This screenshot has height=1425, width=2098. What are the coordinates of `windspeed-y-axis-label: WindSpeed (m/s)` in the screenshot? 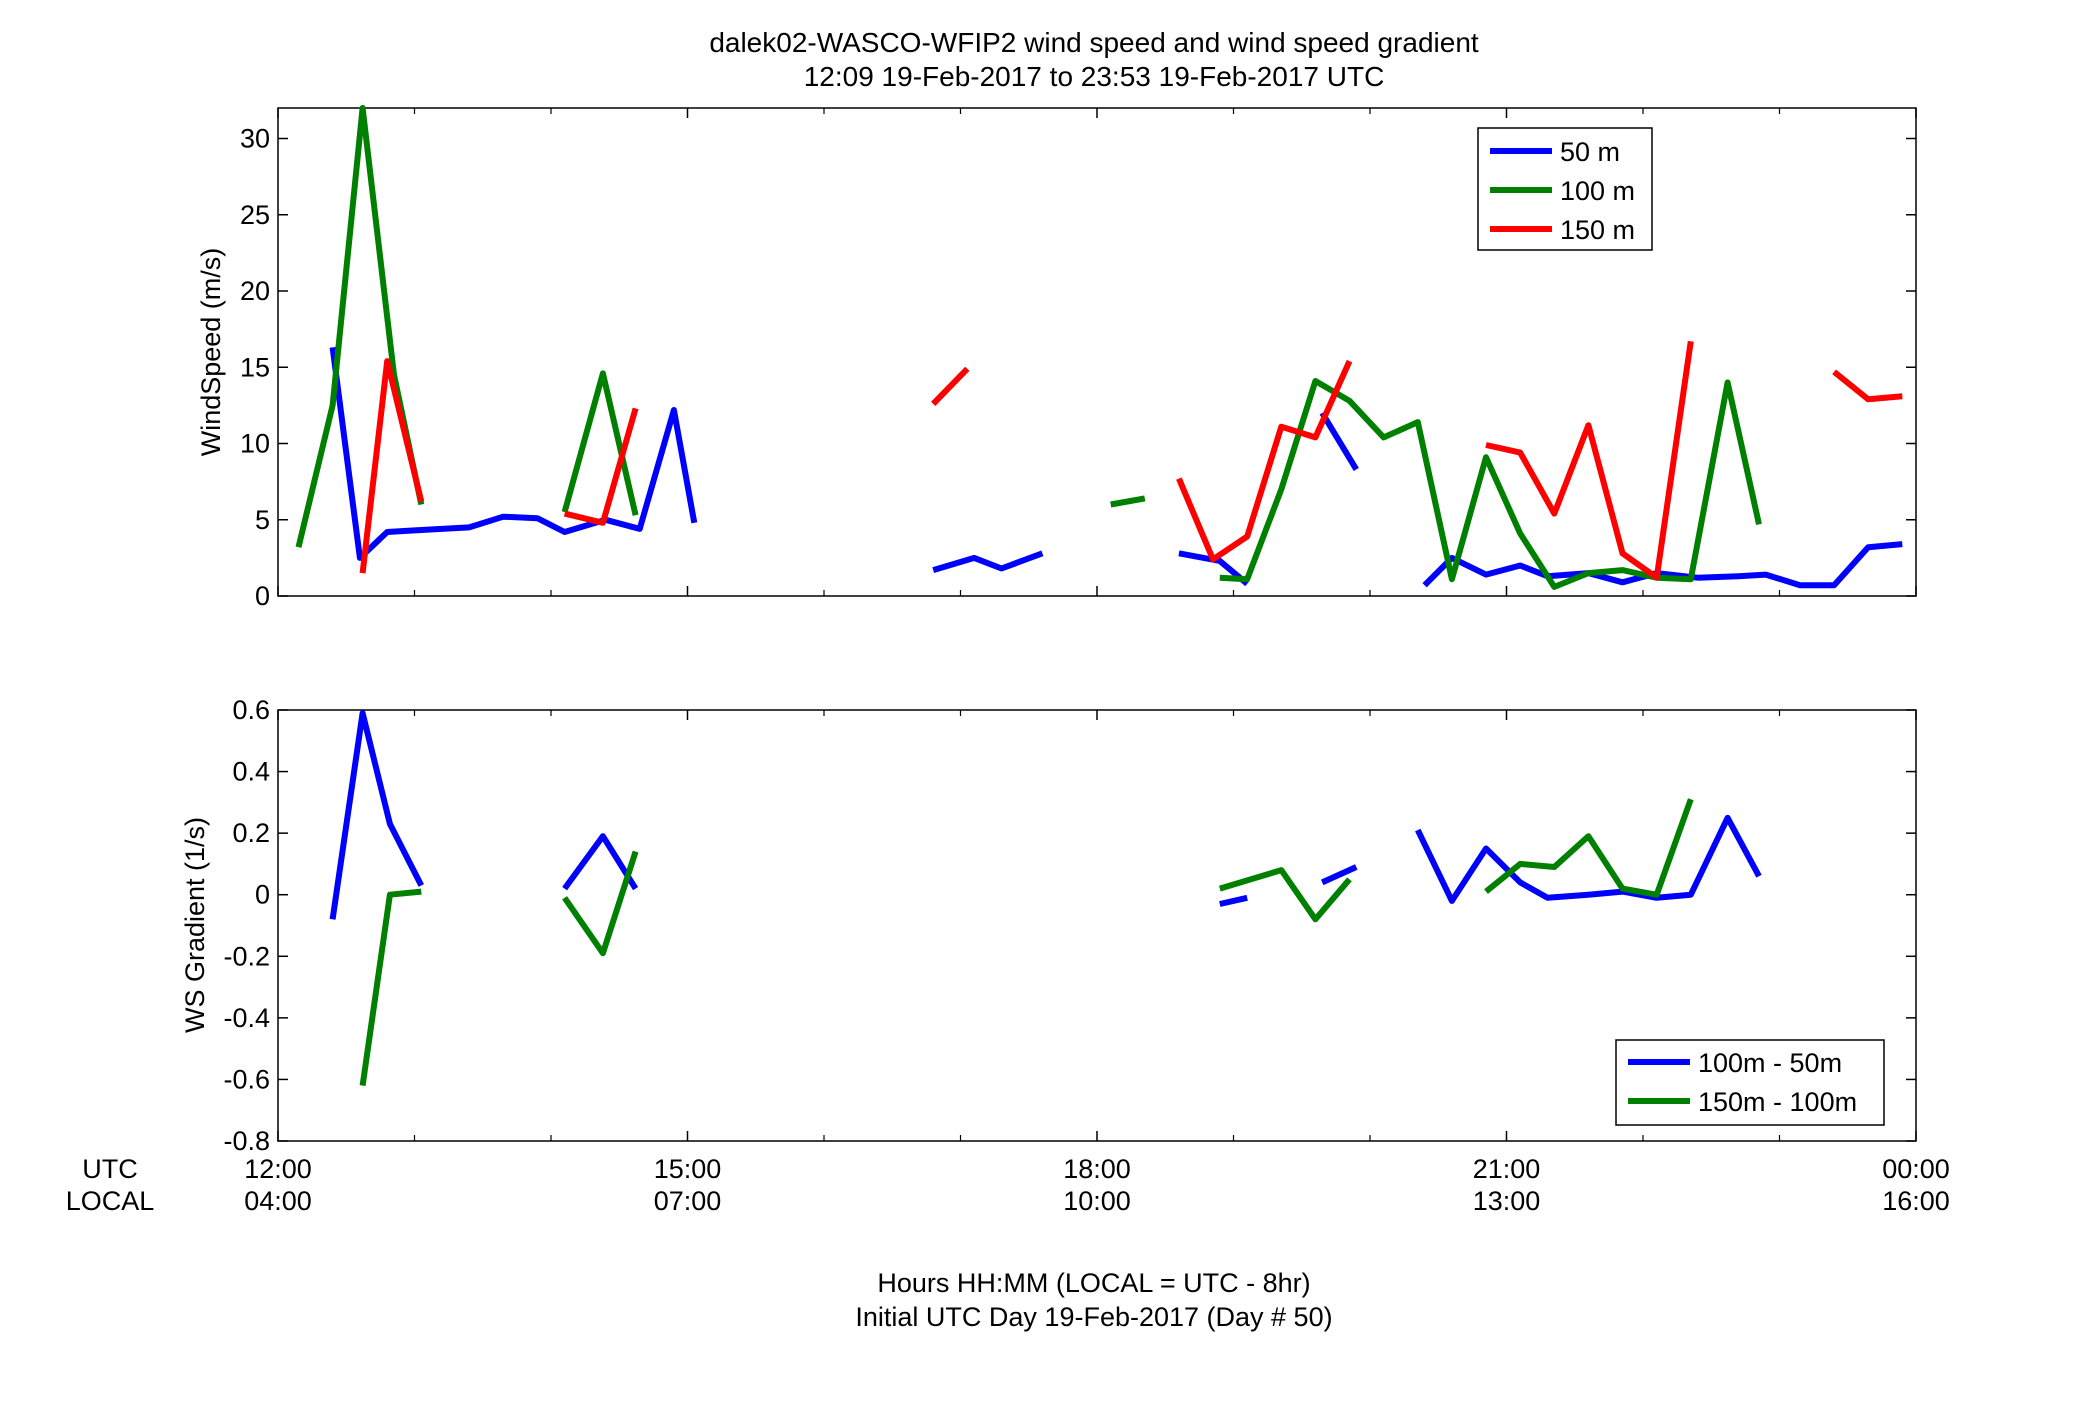 It's located at (211, 352).